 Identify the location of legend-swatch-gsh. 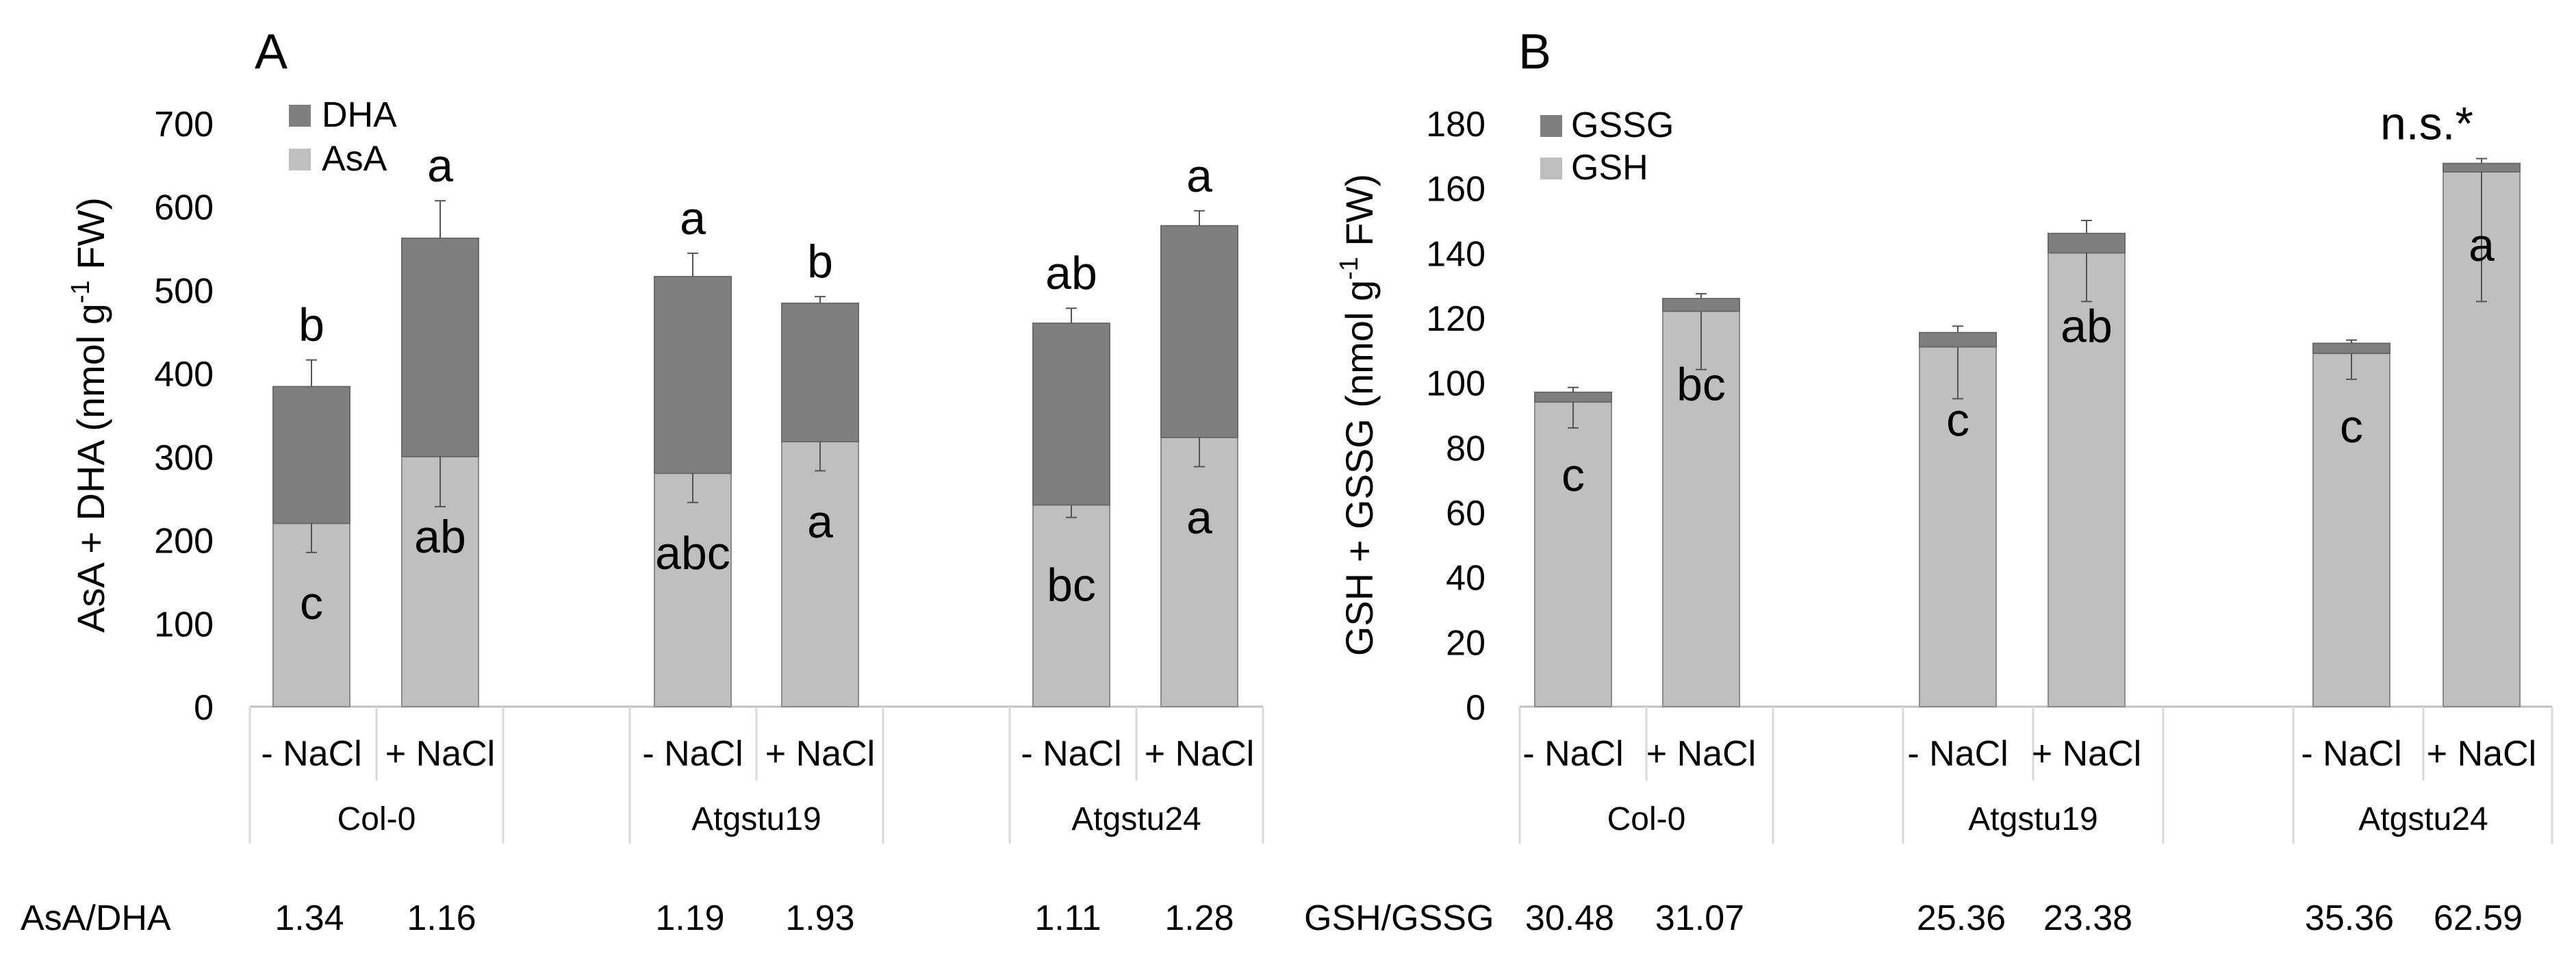
(1551, 168).